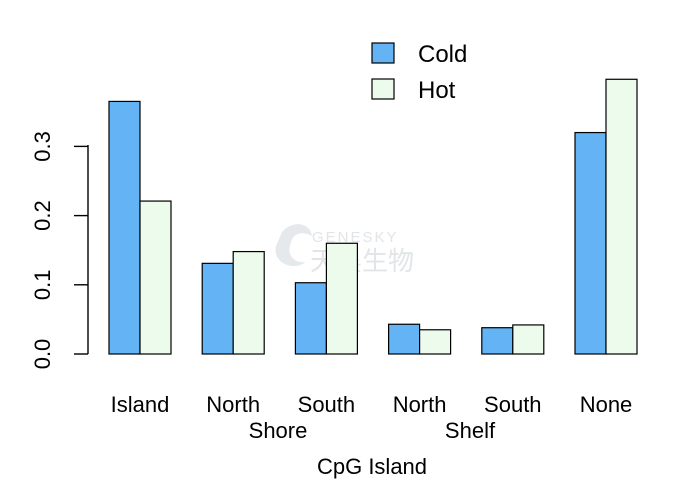 The height and width of the screenshot is (500, 686). What do you see at coordinates (42, 354) in the screenshot?
I see `y-tick-label: 0.0` at bounding box center [42, 354].